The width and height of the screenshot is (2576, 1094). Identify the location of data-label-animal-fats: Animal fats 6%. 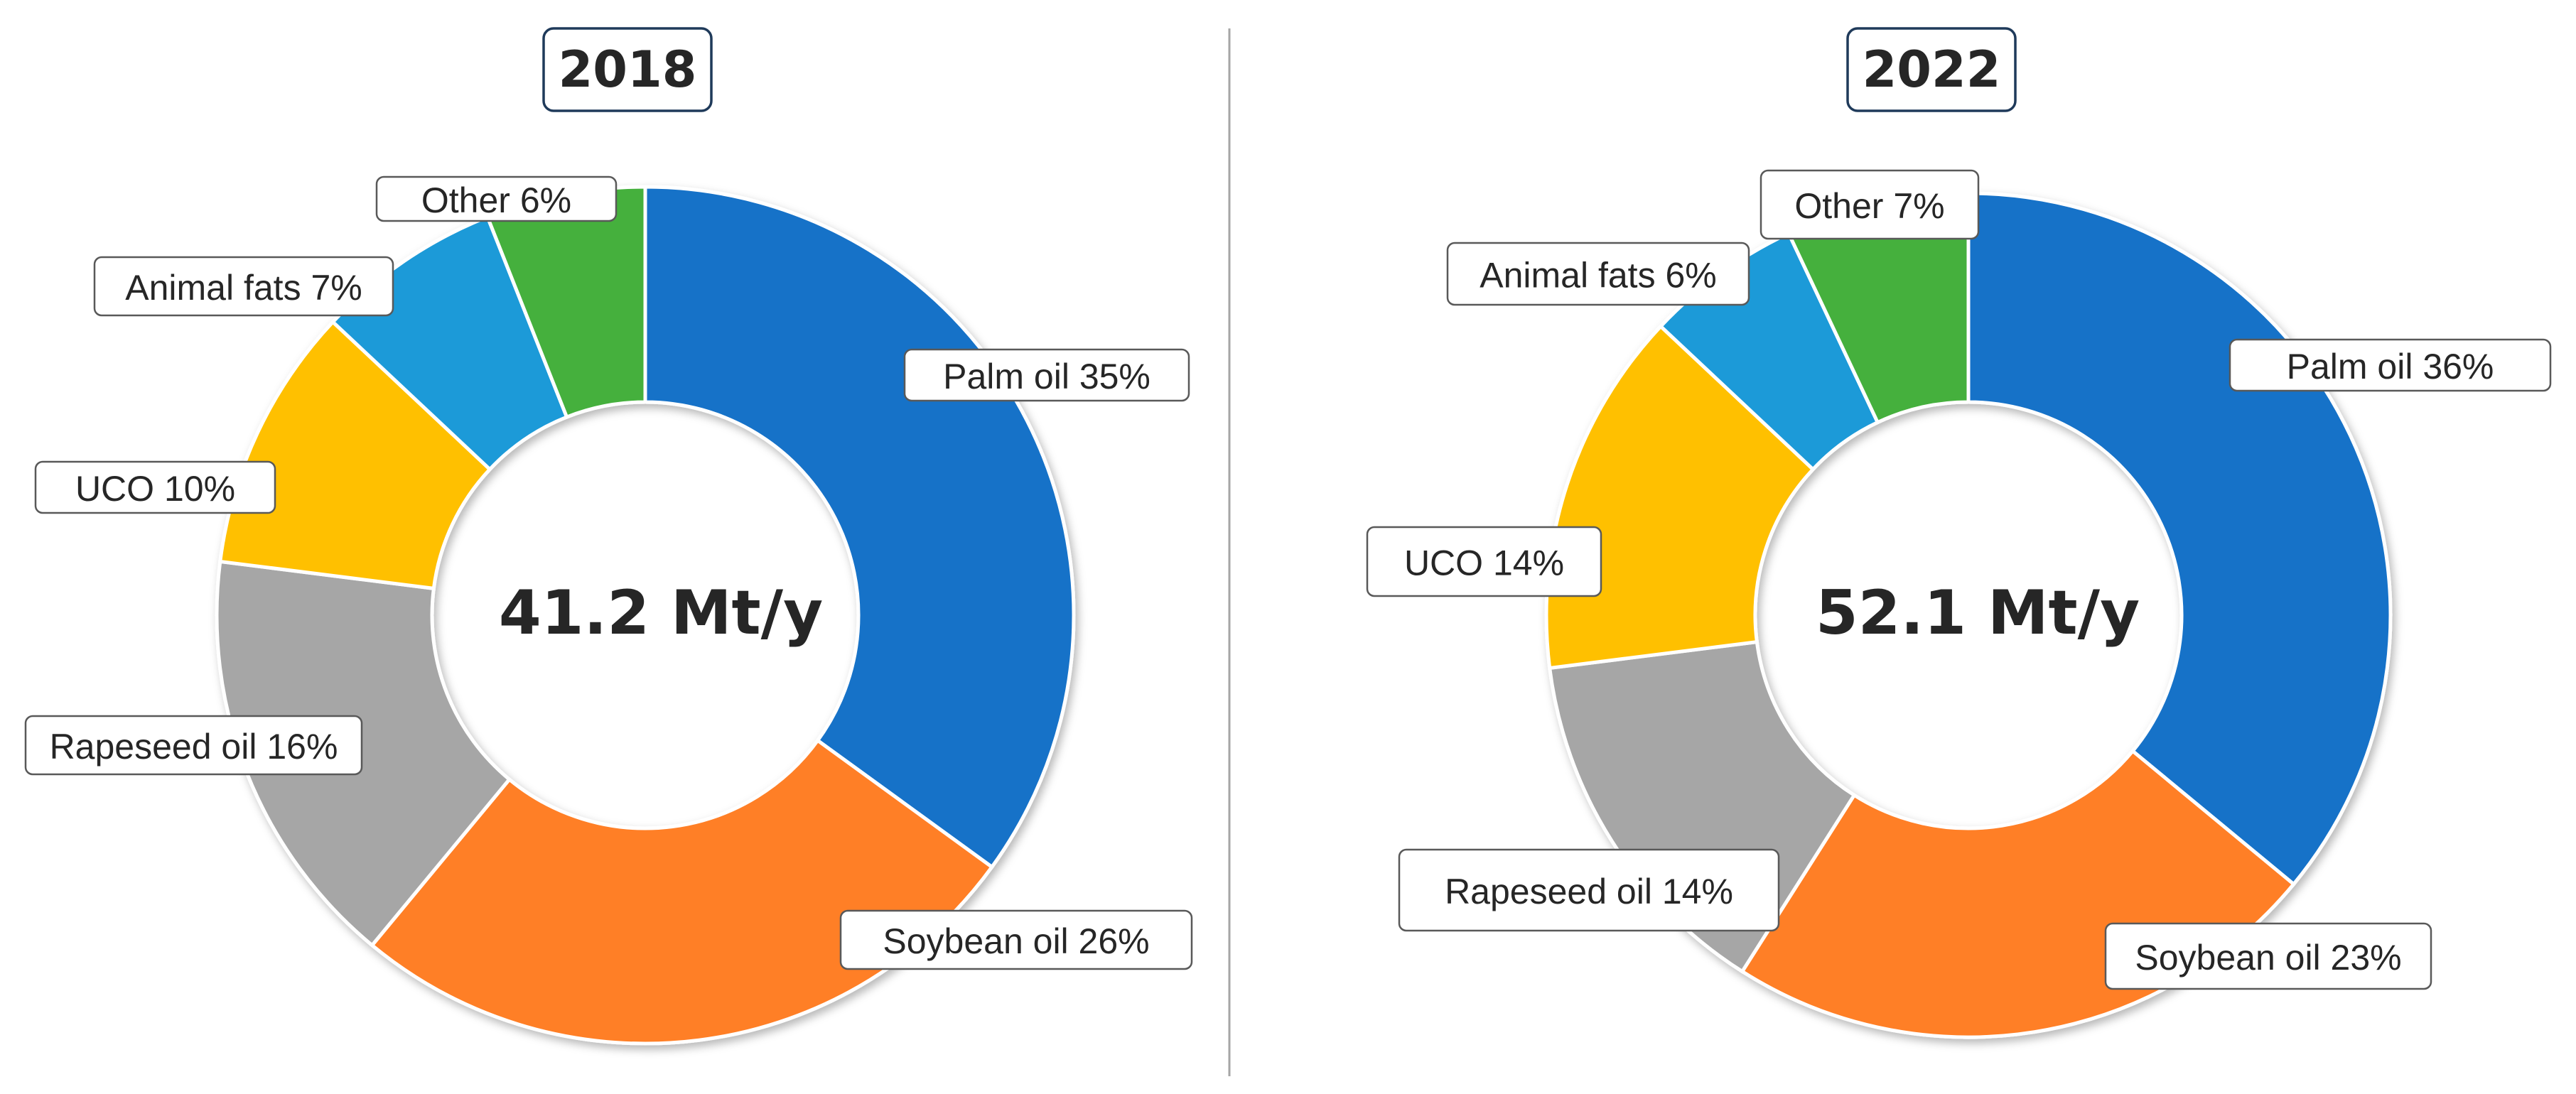
(1598, 276).